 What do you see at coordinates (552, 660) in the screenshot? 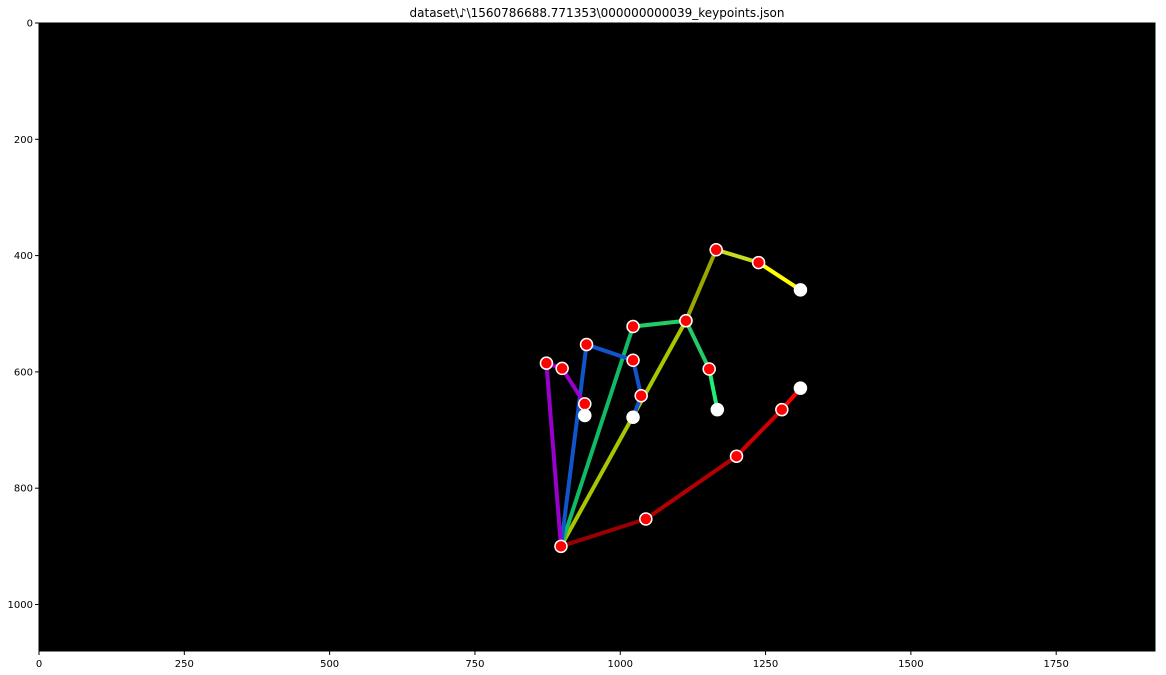
I see `x-axis: 0 250 500 750 1000 1250 1500 1750` at bounding box center [552, 660].